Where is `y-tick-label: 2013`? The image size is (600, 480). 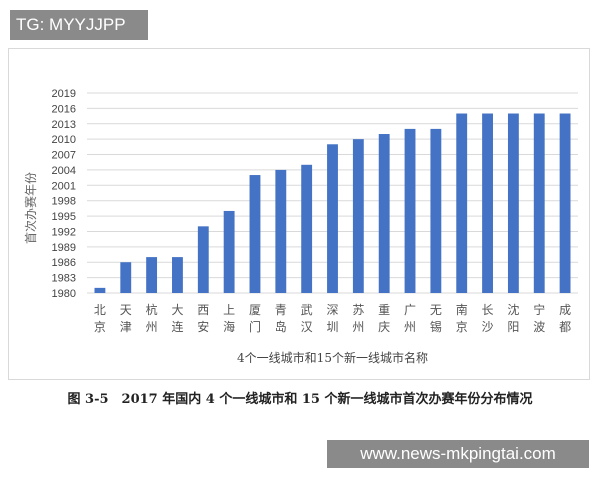
y-tick-label: 2013 is located at coordinates (64, 125).